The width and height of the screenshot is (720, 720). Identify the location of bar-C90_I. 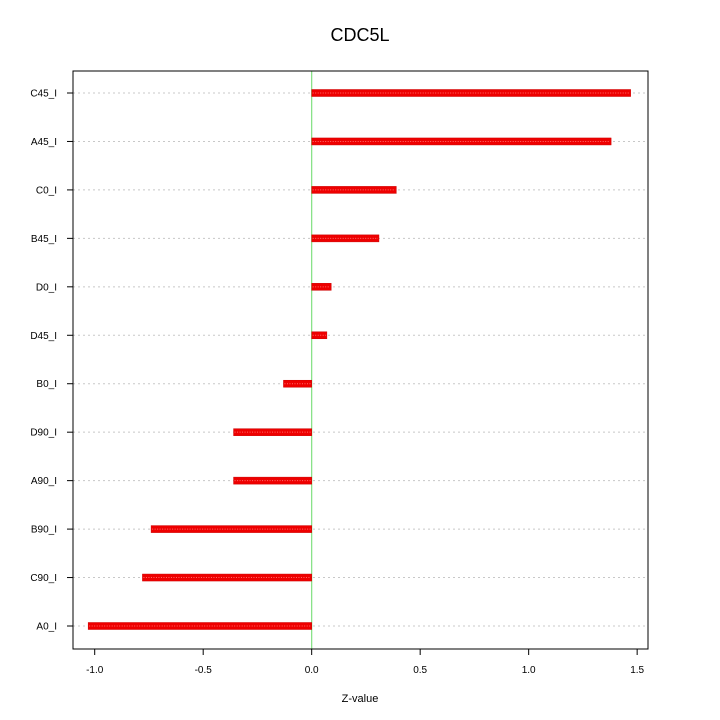
(227, 577).